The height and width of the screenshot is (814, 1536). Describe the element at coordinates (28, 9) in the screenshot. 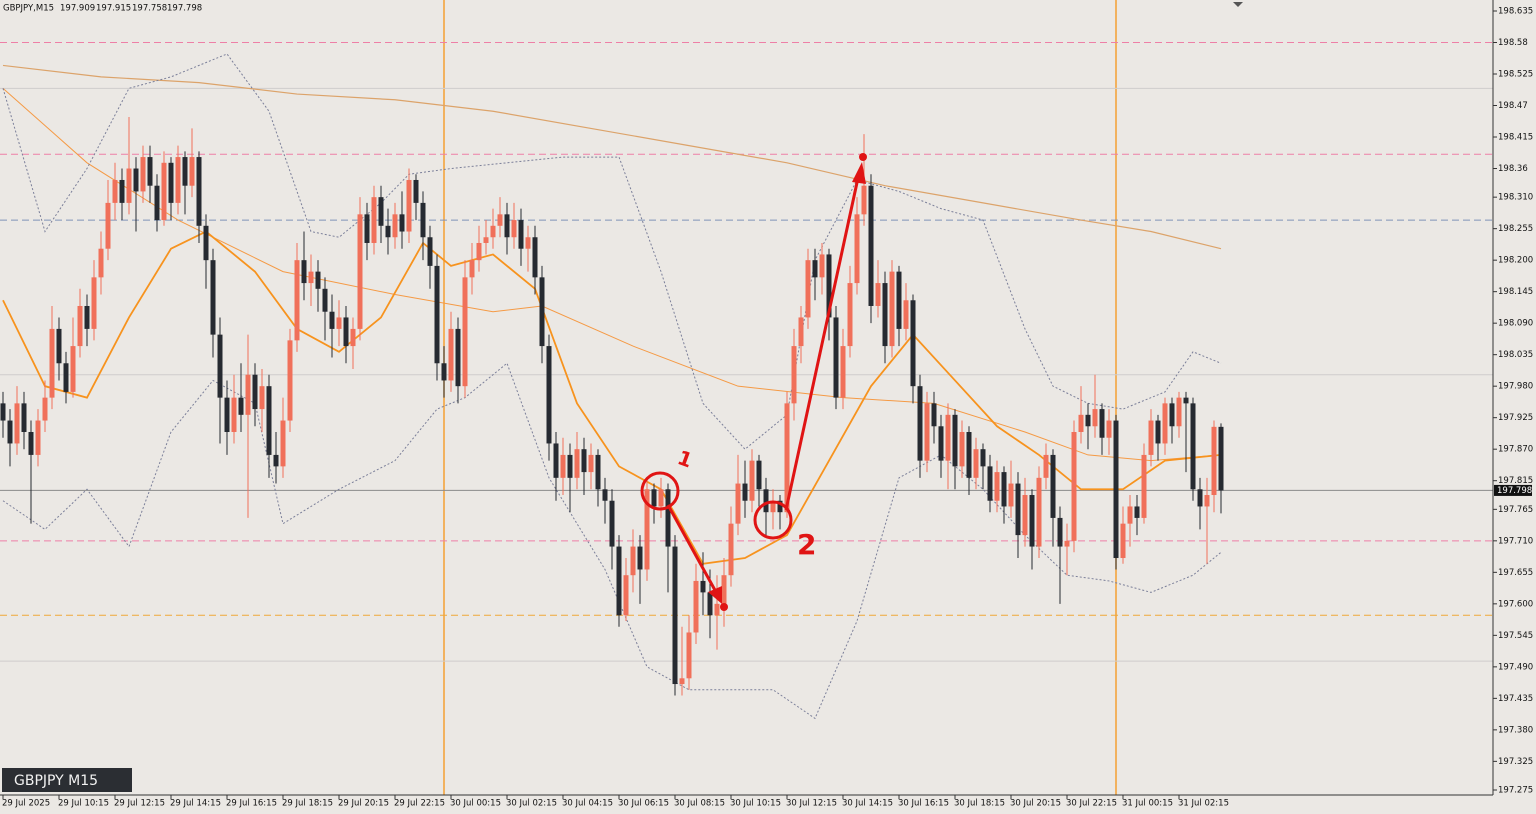

I see `symbol-label: GBPJPY,M15` at that location.